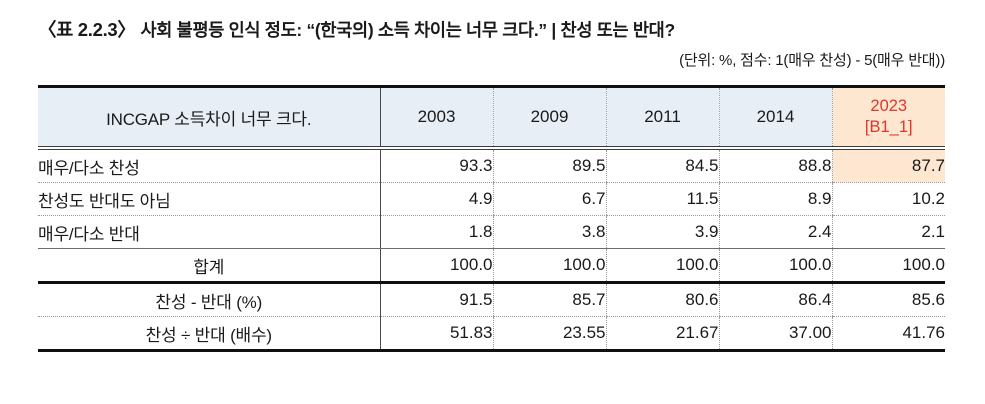 The height and width of the screenshot is (404, 985). Describe the element at coordinates (436, 199) in the screenshot. I see `cell-value: 4.9` at that location.